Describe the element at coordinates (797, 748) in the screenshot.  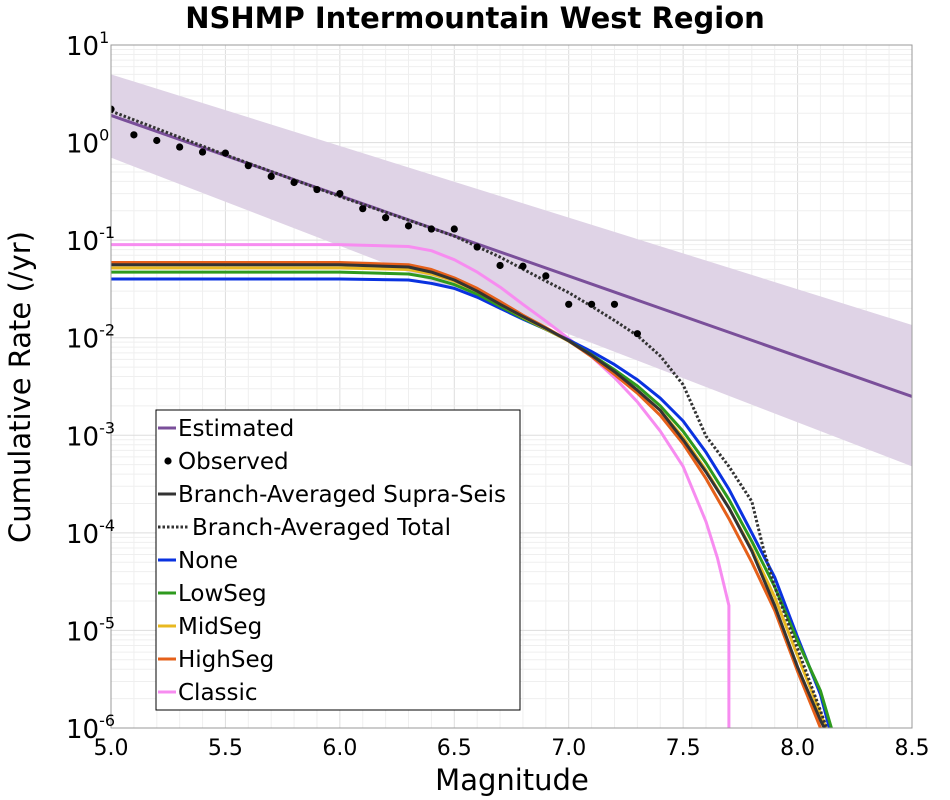
I see `x-tick-label: 8.0` at that location.